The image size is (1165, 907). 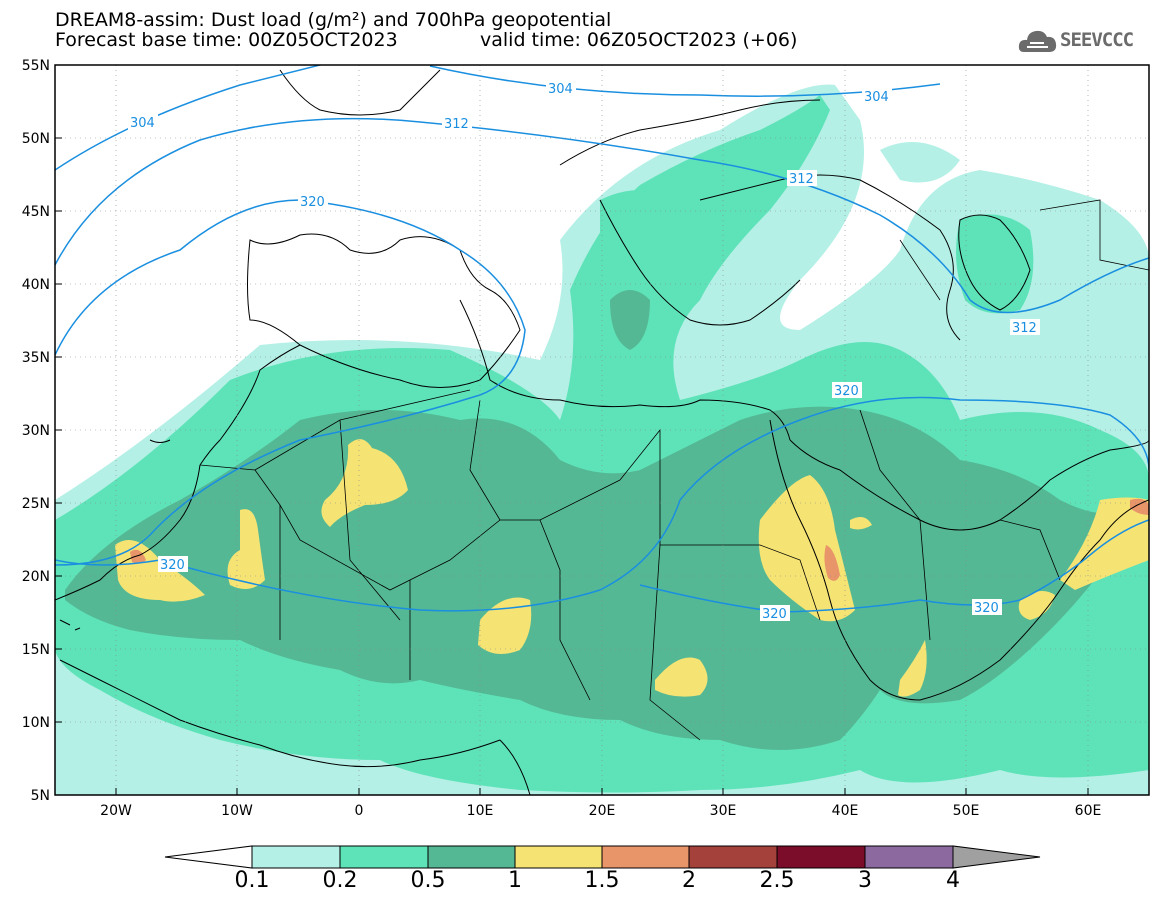 I want to click on lon-label: 20E, so click(x=602, y=811).